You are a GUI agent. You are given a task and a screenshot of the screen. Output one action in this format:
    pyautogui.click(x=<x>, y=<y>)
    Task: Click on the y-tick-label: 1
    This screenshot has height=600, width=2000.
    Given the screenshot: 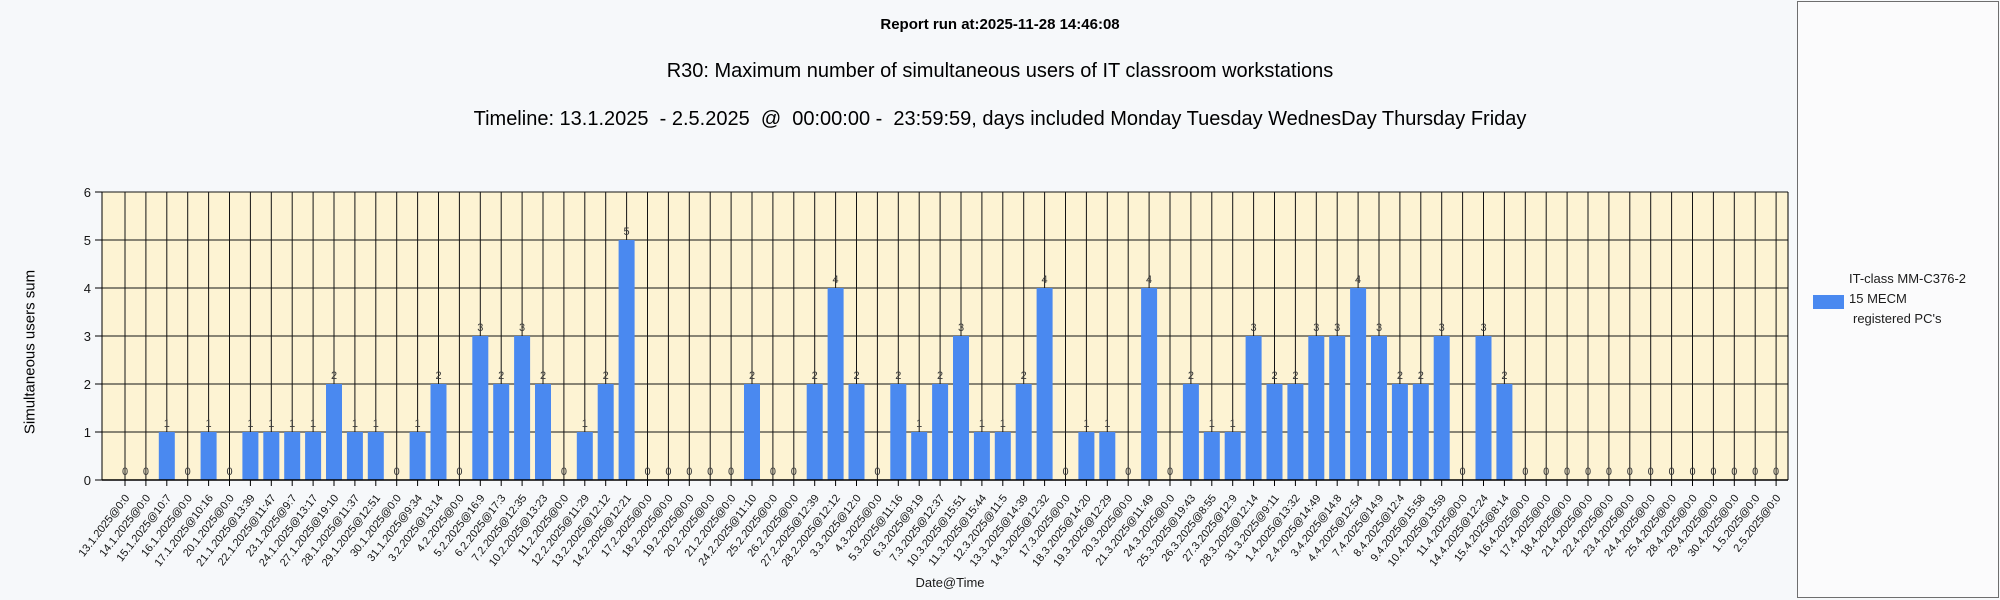 What is the action you would take?
    pyautogui.click(x=87, y=432)
    